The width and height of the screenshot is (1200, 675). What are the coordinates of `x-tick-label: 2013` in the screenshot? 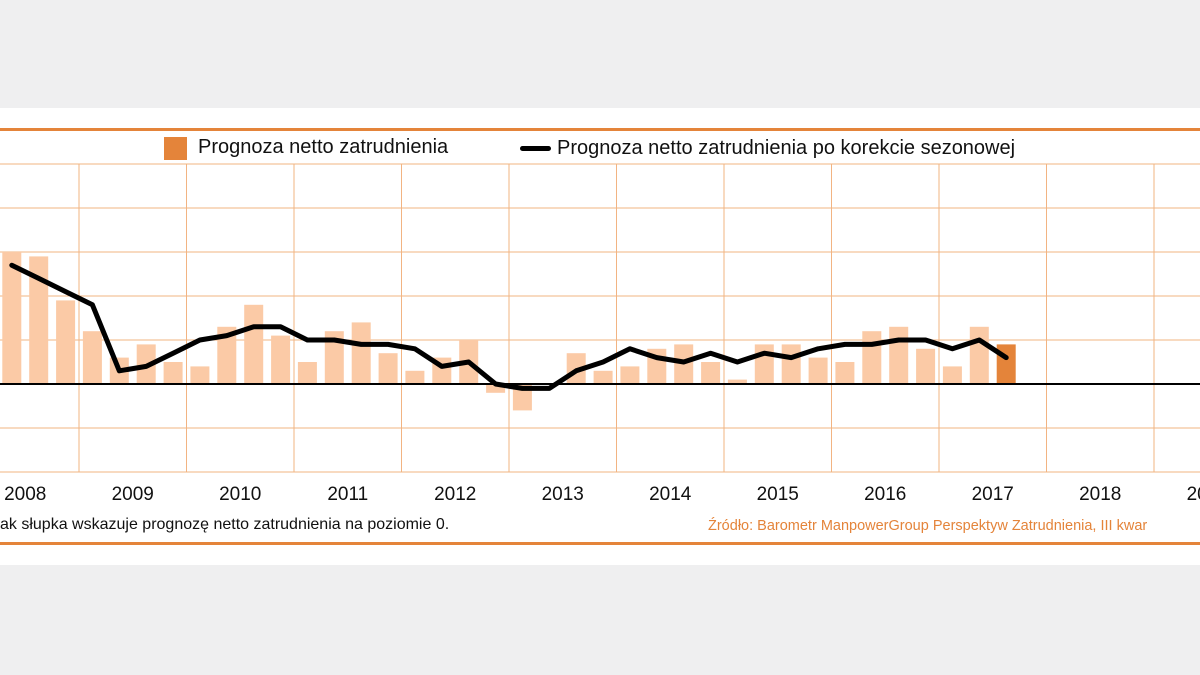 It's located at (563, 494).